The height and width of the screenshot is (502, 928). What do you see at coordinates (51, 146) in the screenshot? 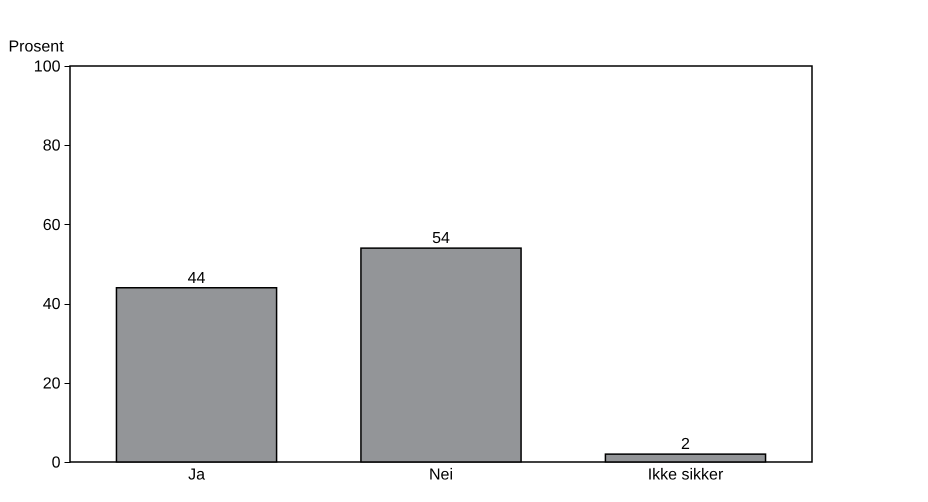
I see `y-tick-label: 80` at bounding box center [51, 146].